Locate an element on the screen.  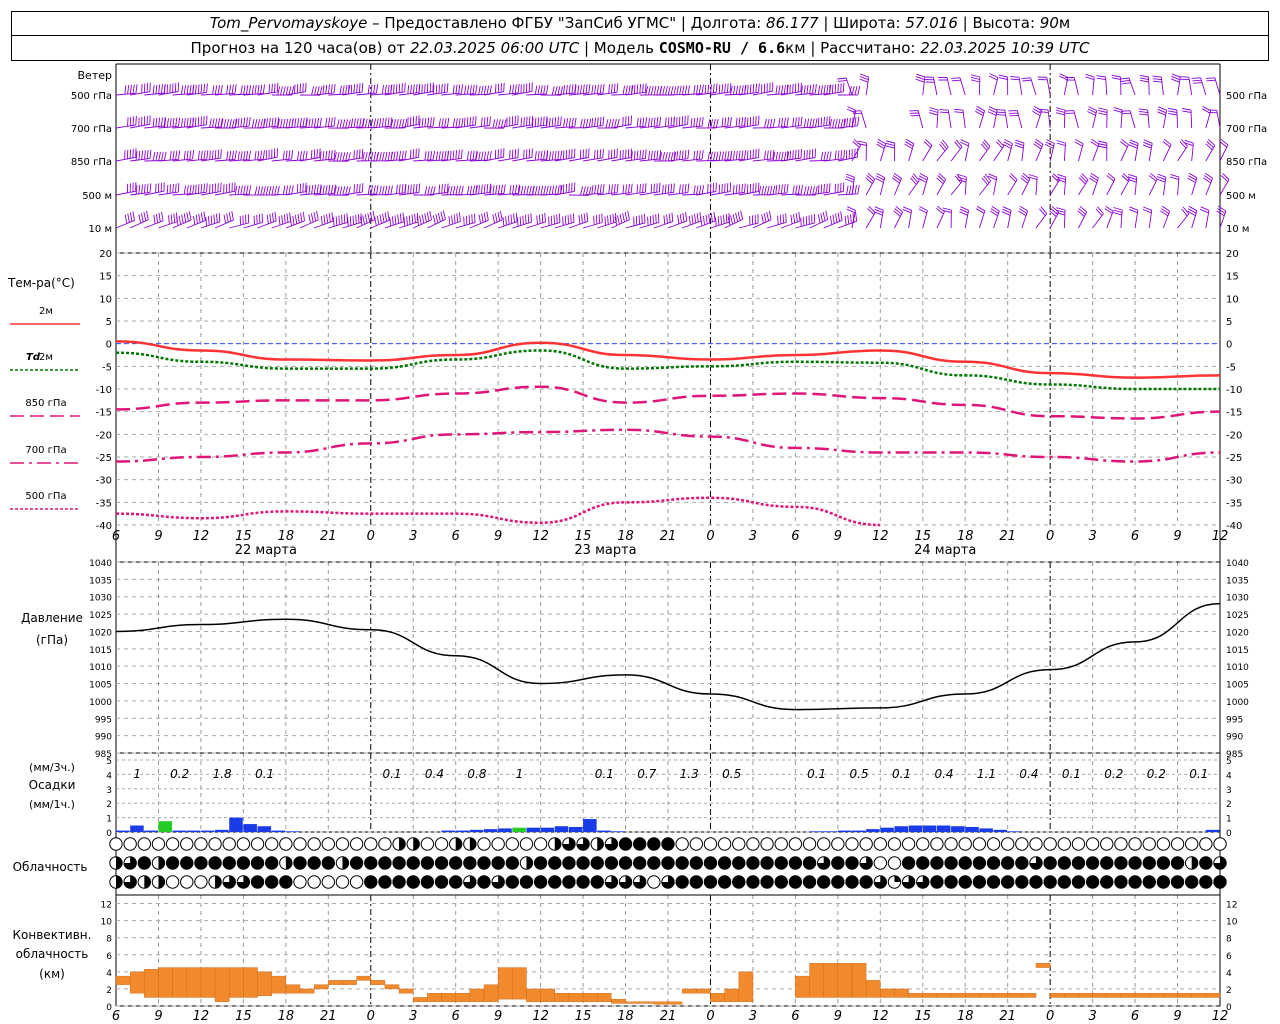
temp-tick-left: -5 is located at coordinates (107, 367).